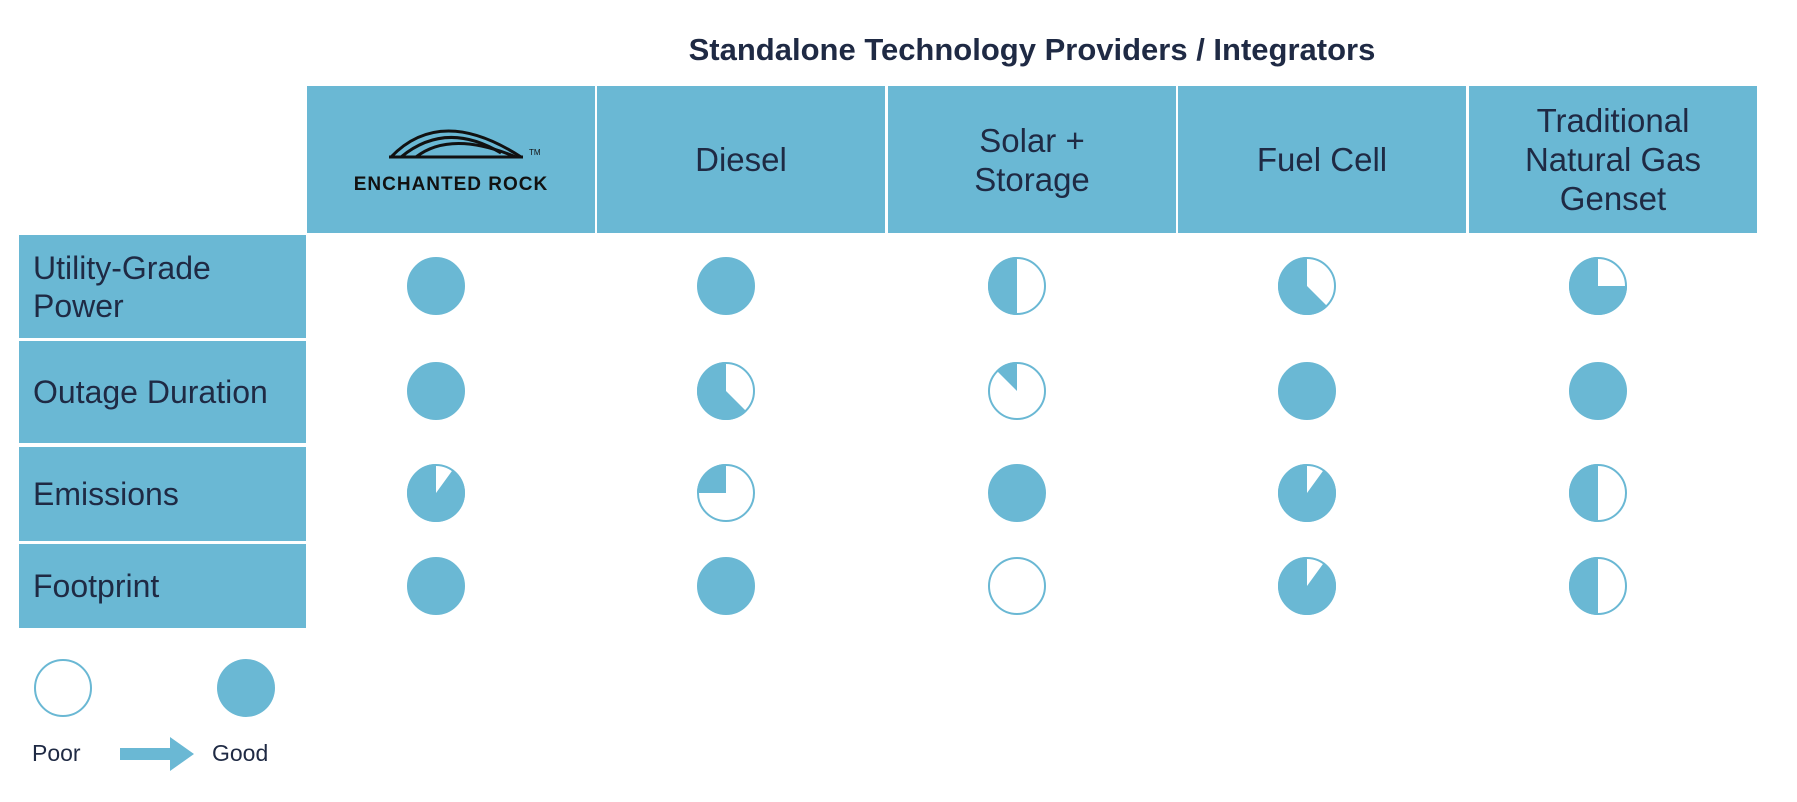  Describe the element at coordinates (157, 754) in the screenshot. I see `arrow-right-icon` at that location.